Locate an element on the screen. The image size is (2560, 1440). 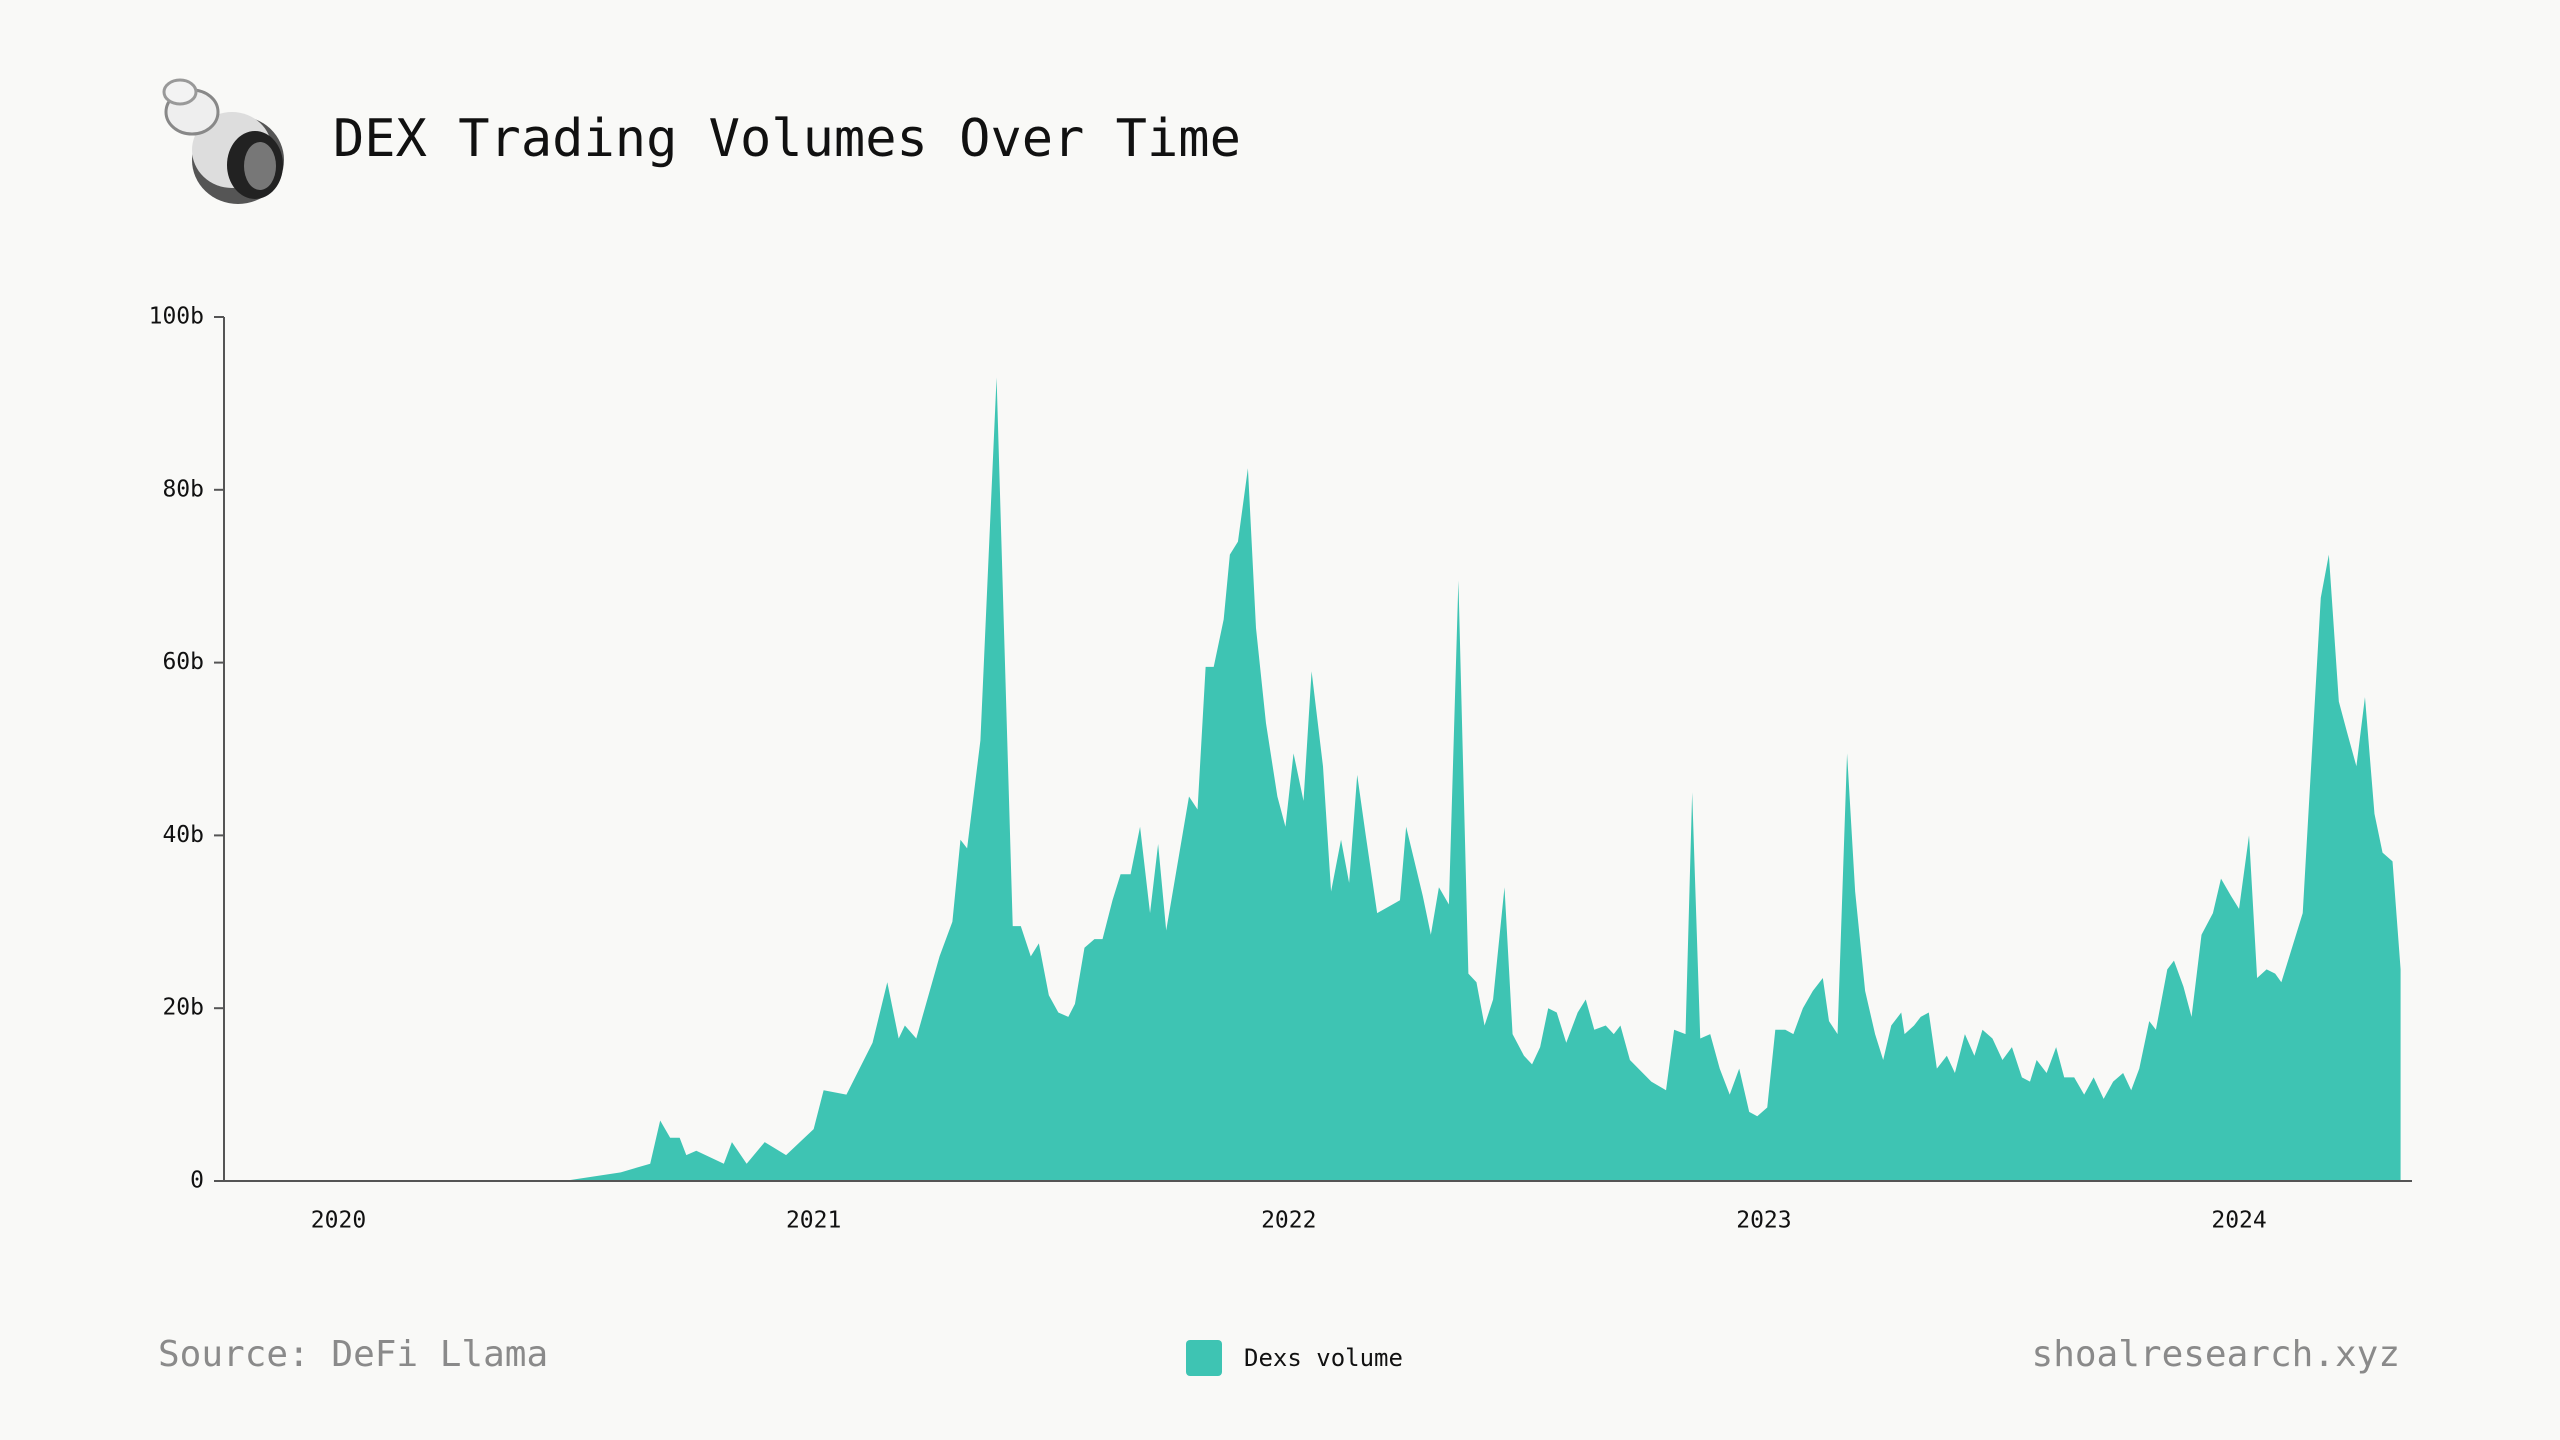
x-tick-label: 2023 is located at coordinates (1763, 1221).